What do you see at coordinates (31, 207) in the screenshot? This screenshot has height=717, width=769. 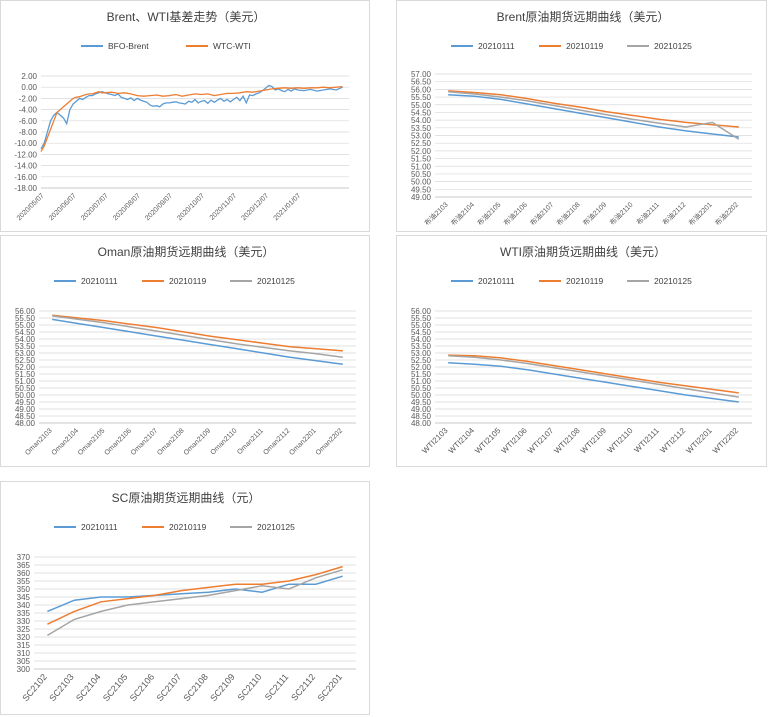 I see `x-tick-label: 2020/05/07` at bounding box center [31, 207].